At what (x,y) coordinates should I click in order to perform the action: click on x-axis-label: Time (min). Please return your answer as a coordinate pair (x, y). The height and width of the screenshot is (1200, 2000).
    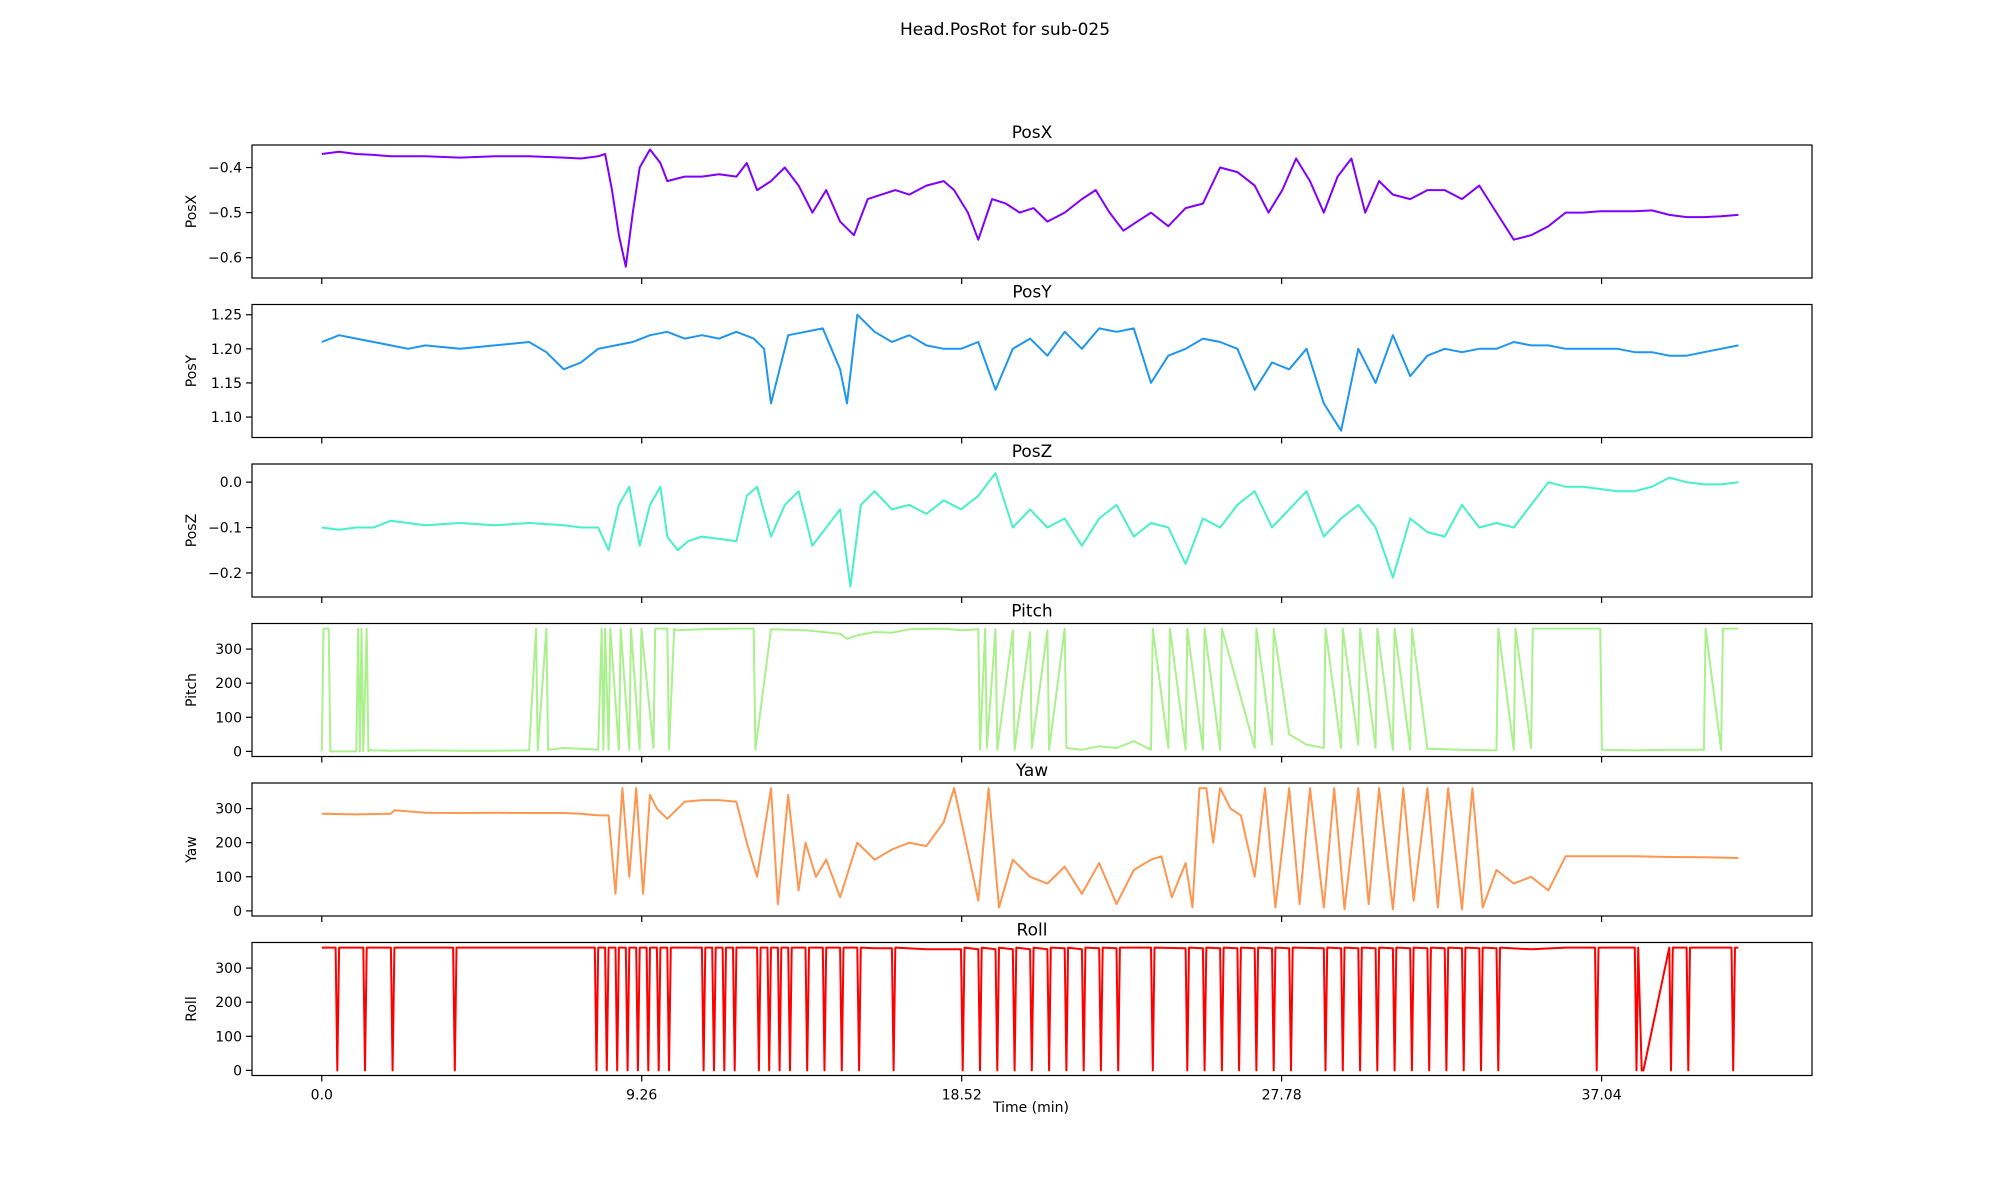
    Looking at the image, I should click on (1030, 1108).